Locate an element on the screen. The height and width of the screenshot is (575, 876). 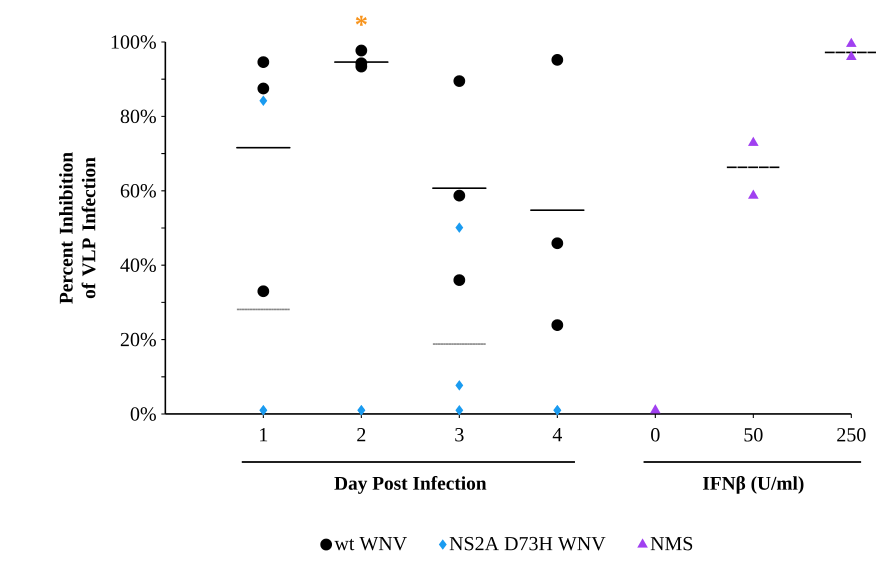
x-tick-label: 50 is located at coordinates (753, 435).